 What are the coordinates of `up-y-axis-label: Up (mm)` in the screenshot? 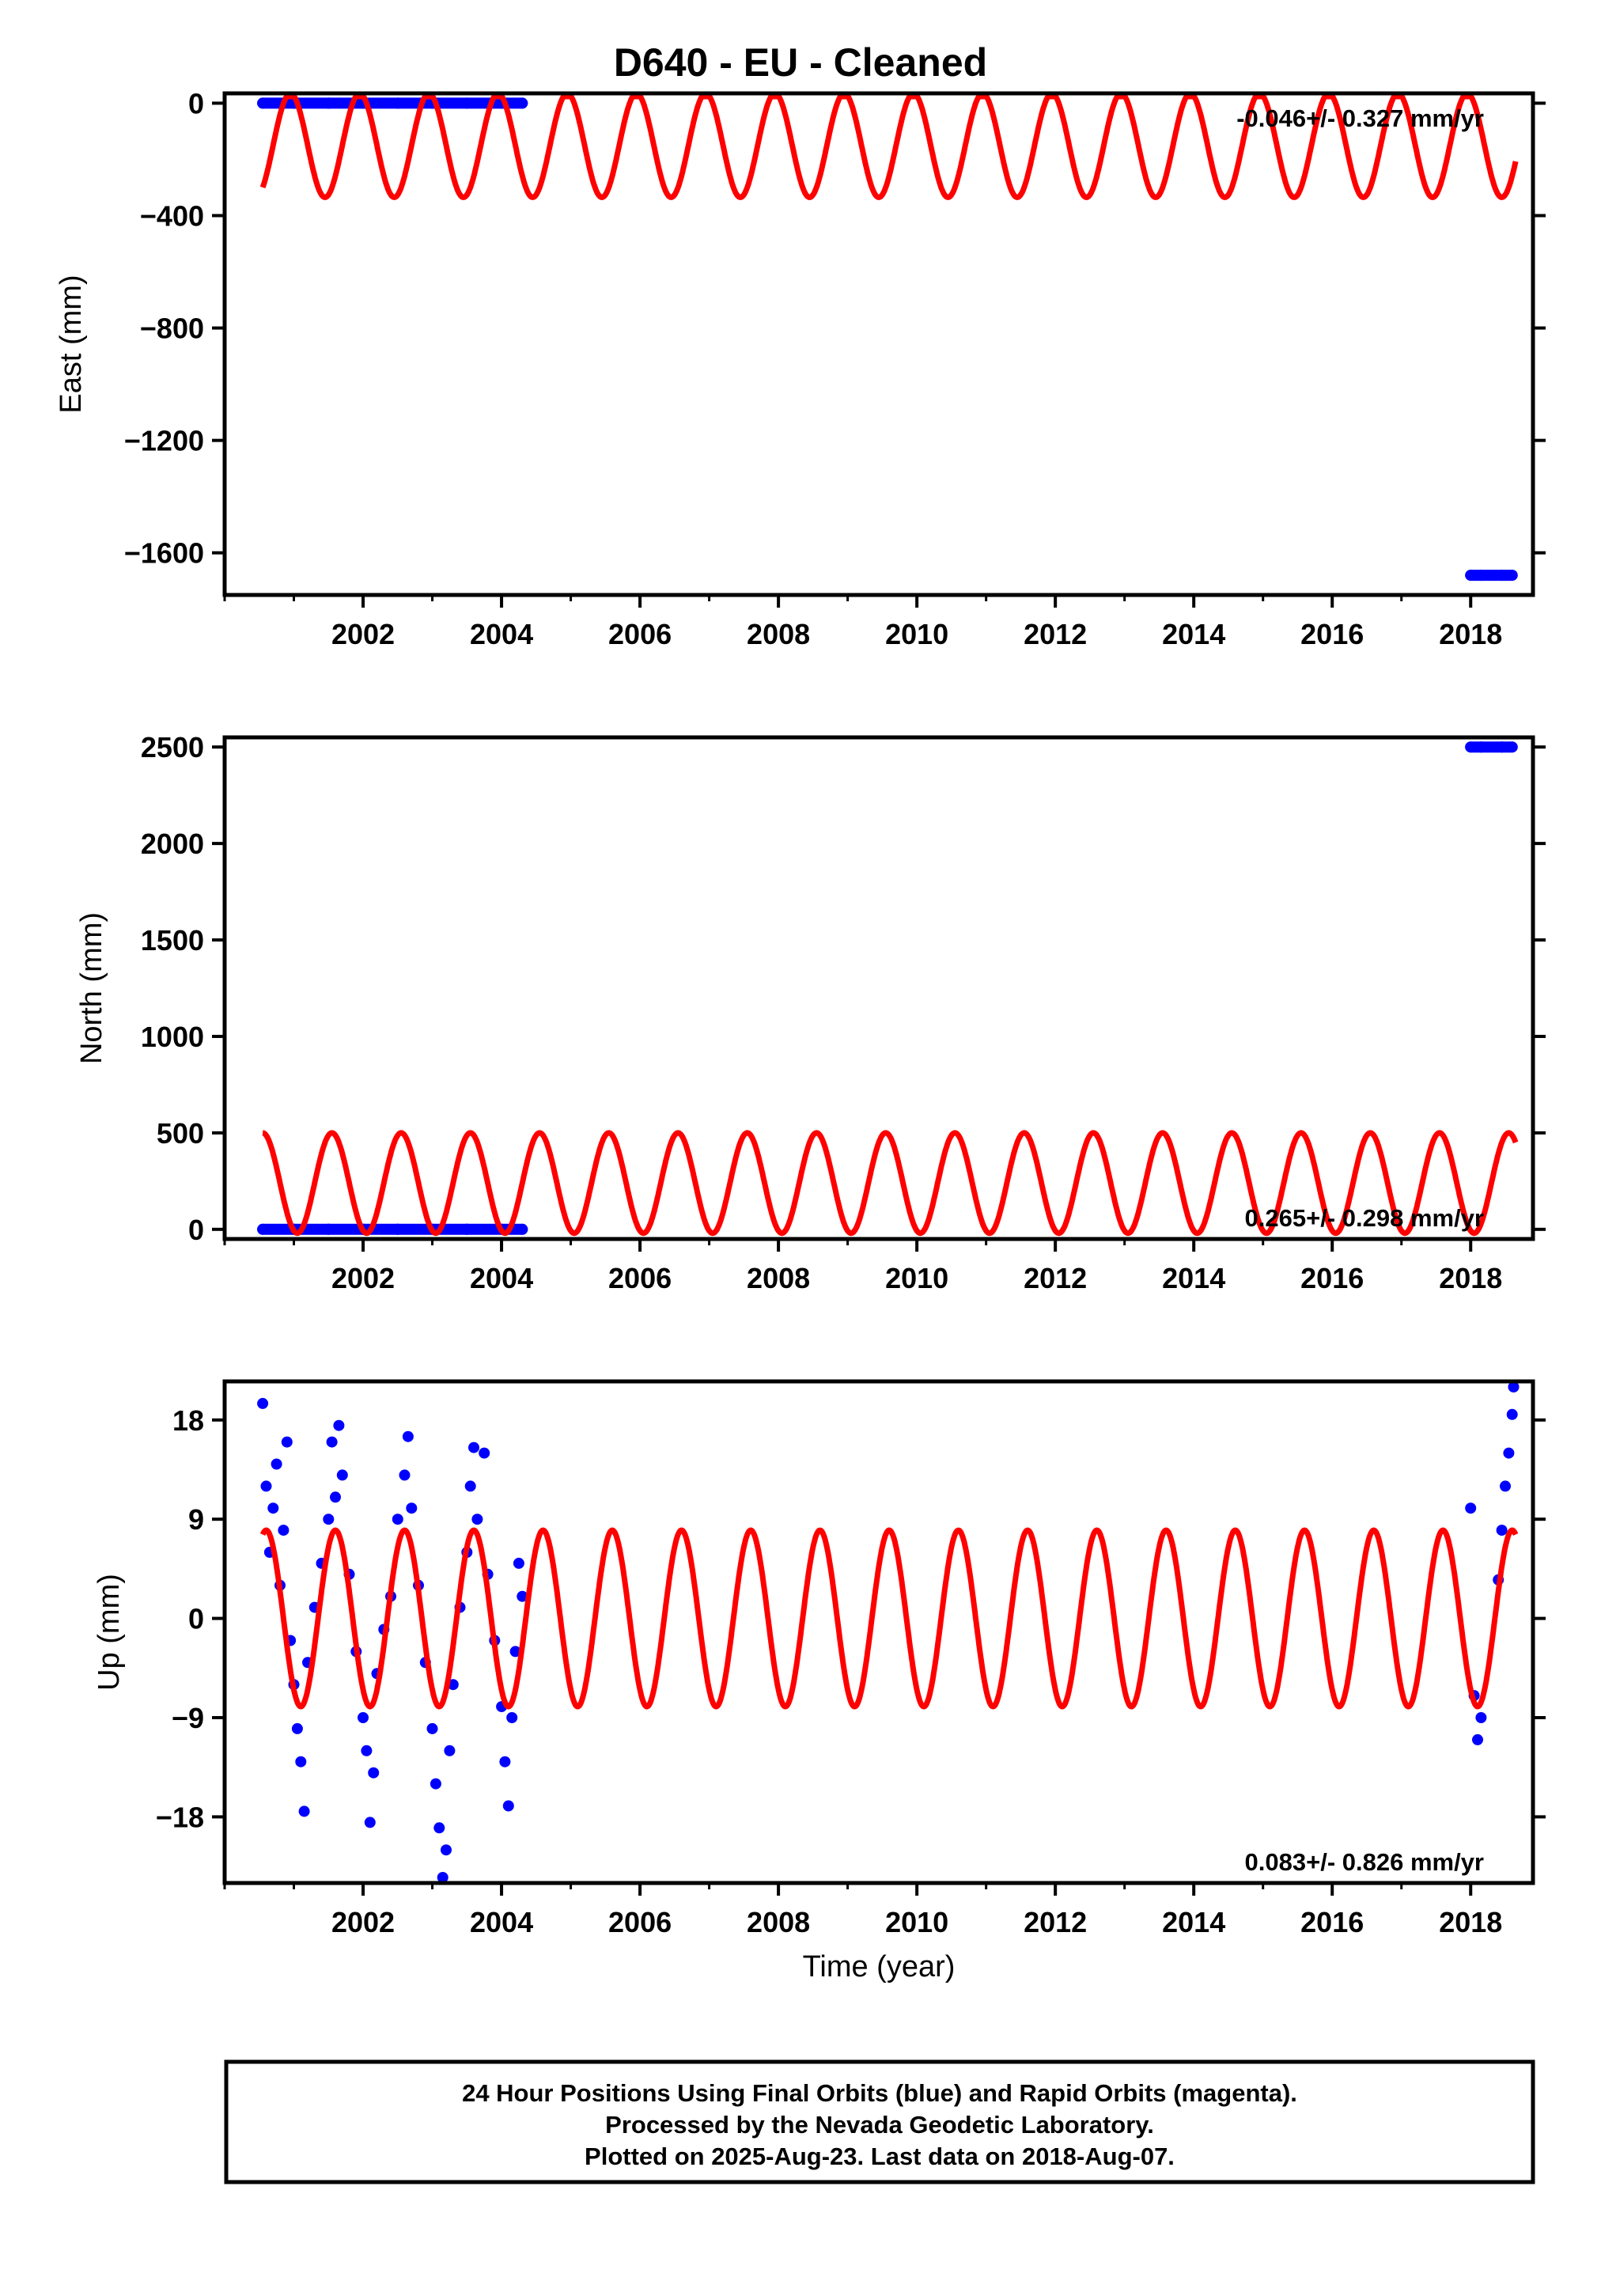 It's located at (109, 1632).